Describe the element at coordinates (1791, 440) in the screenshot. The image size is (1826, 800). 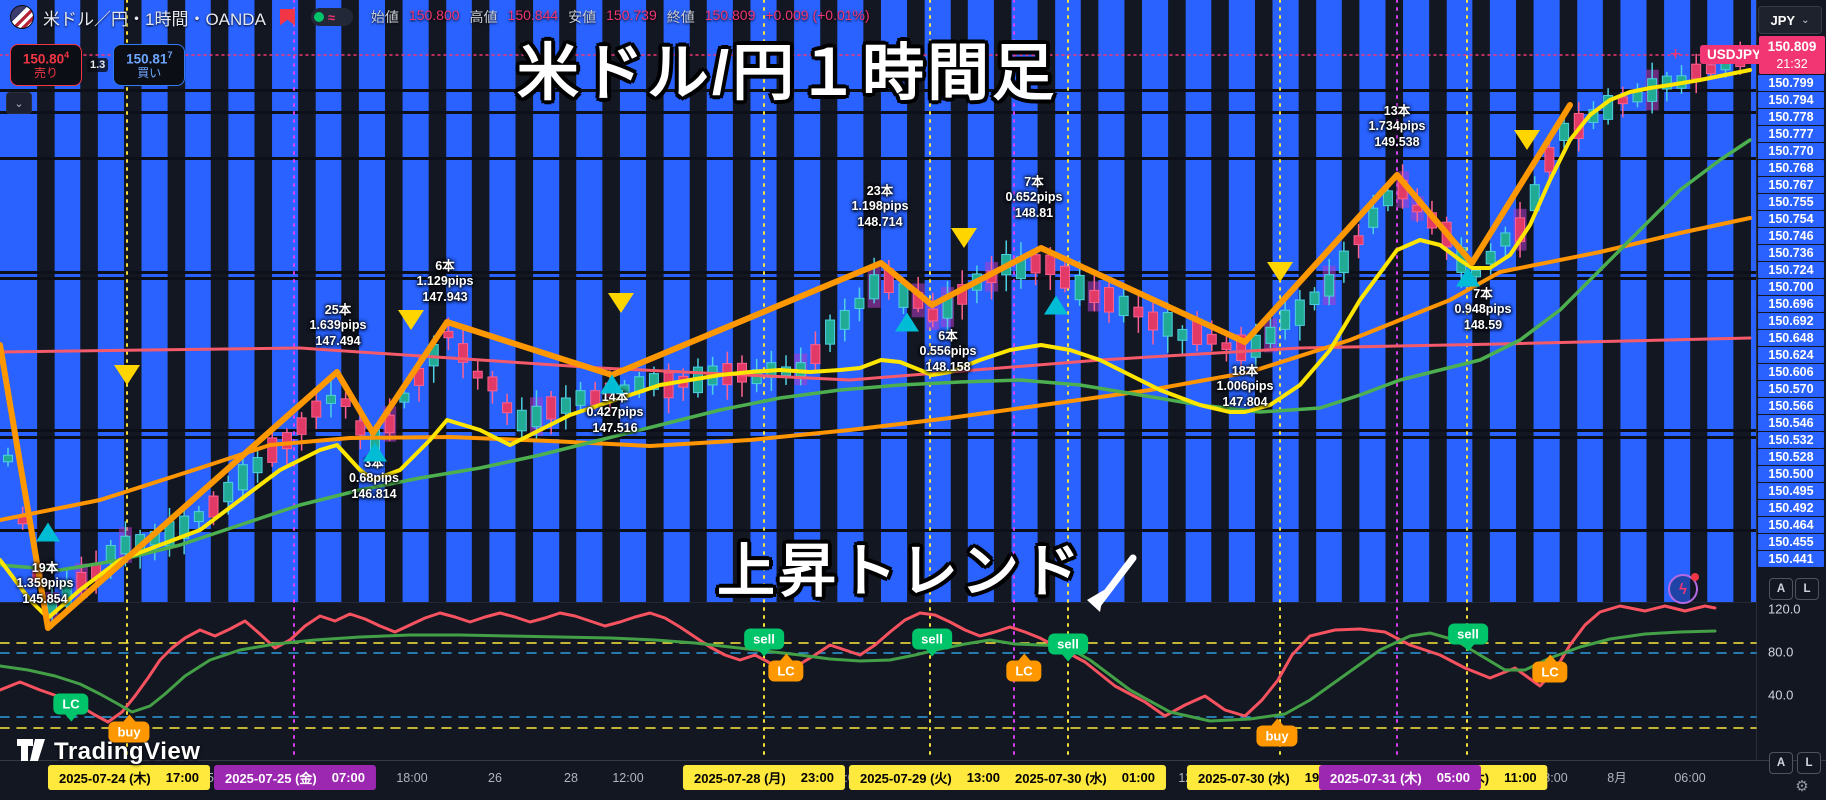
I see `price-scale-tick: 150.532` at that location.